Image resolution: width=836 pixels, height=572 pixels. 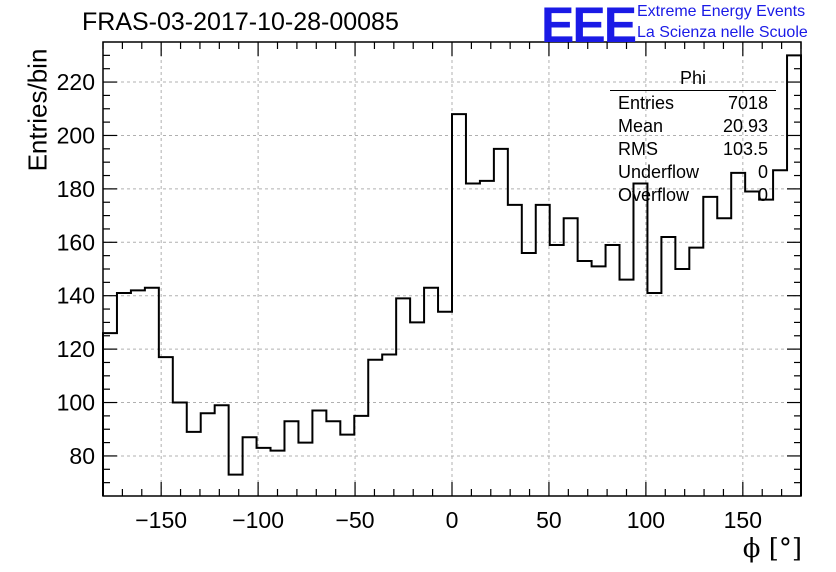 What do you see at coordinates (258, 520) in the screenshot?
I see `x-tick-label: −100` at bounding box center [258, 520].